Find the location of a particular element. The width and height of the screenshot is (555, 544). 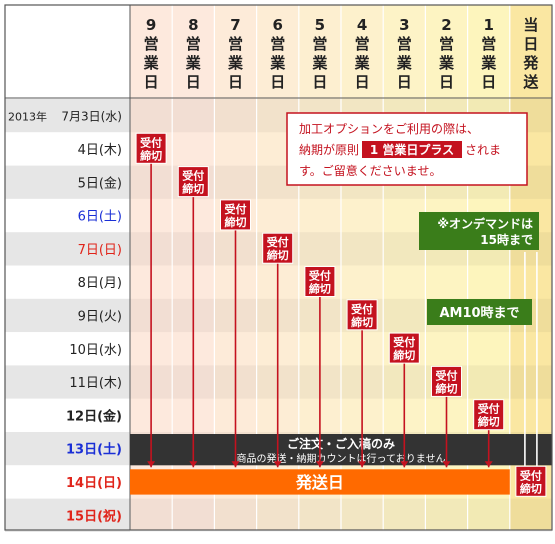

no-ship-band is located at coordinates (341, 450).